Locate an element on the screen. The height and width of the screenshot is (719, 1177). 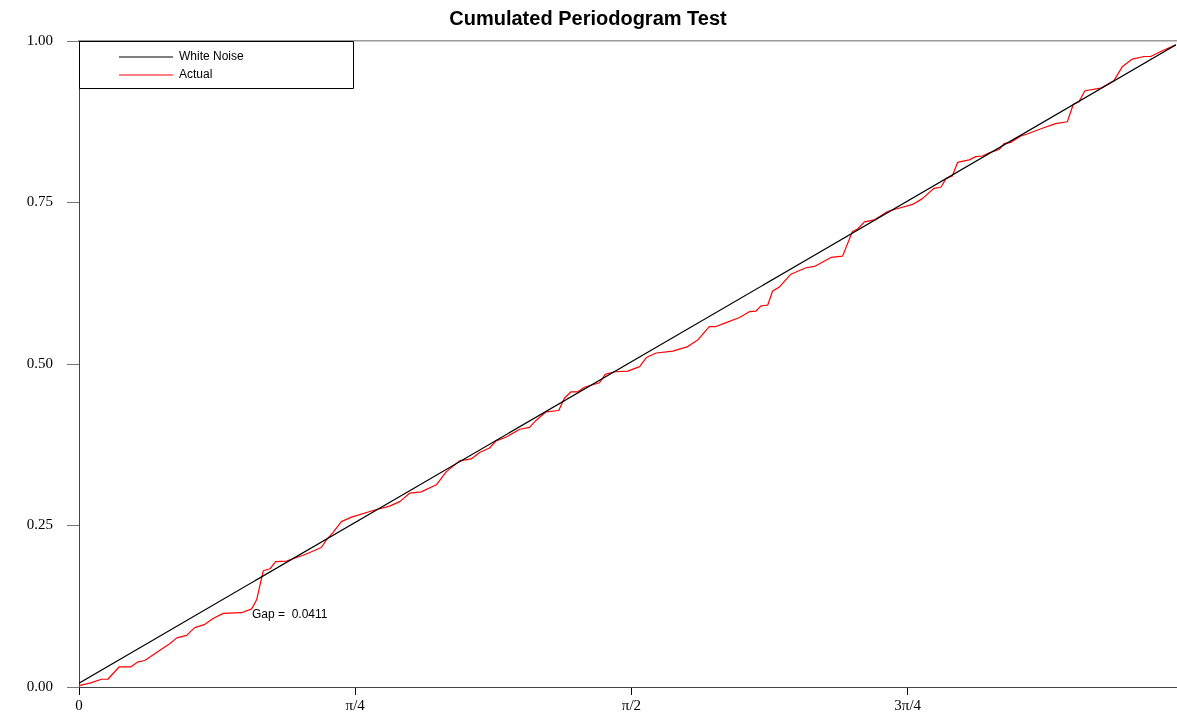
y-tick-label: 0.75 is located at coordinates (39, 201).